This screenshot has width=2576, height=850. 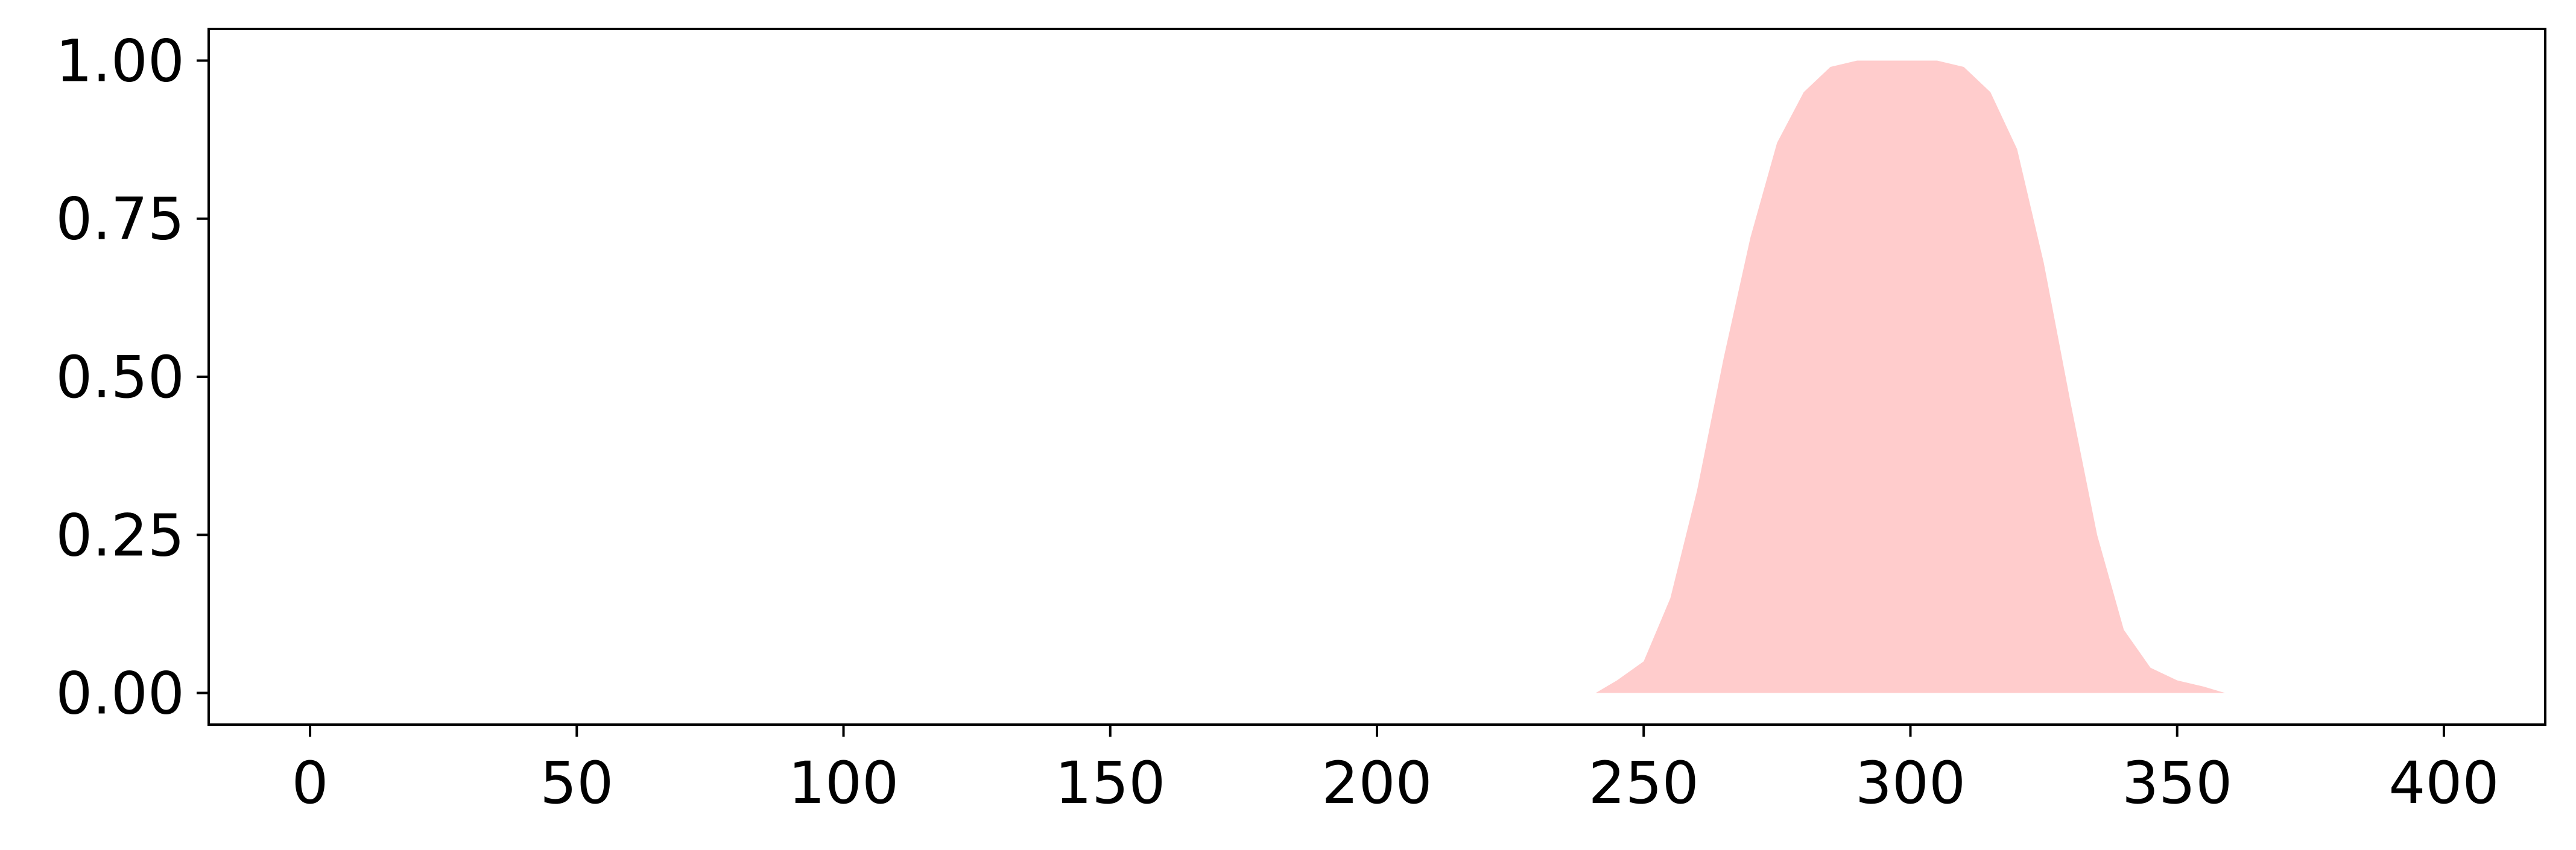 What do you see at coordinates (2443, 783) in the screenshot?
I see `x-tick-label: 400` at bounding box center [2443, 783].